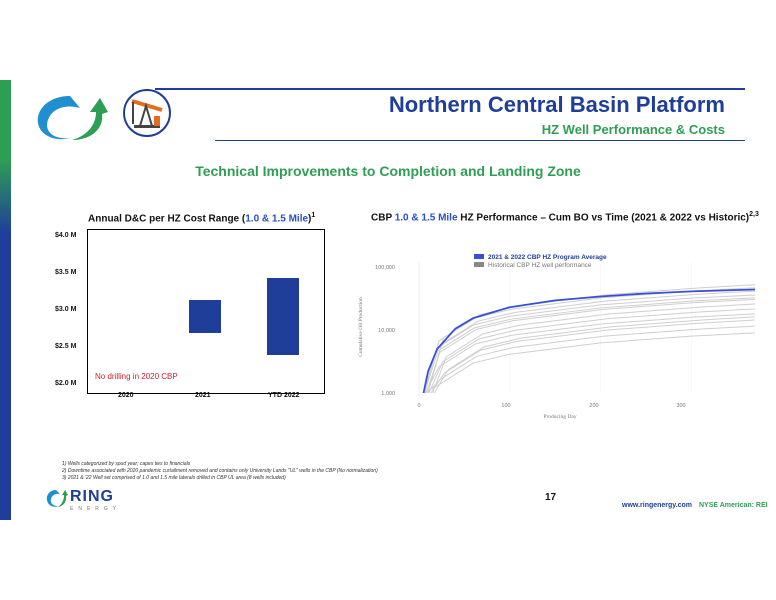 The height and width of the screenshot is (600, 776). What do you see at coordinates (203, 395) in the screenshot?
I see `cost-xtick-label: 2021` at bounding box center [203, 395].